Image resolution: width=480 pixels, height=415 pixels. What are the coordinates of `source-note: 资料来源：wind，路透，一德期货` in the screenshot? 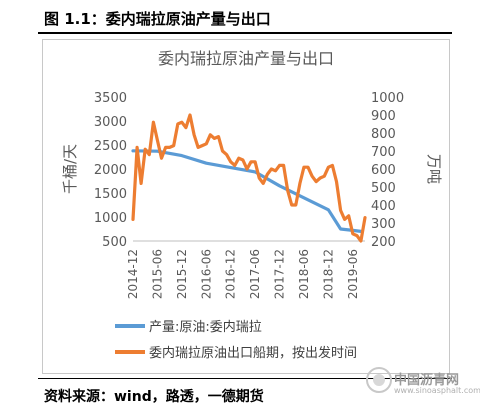 It's located at (154, 397).